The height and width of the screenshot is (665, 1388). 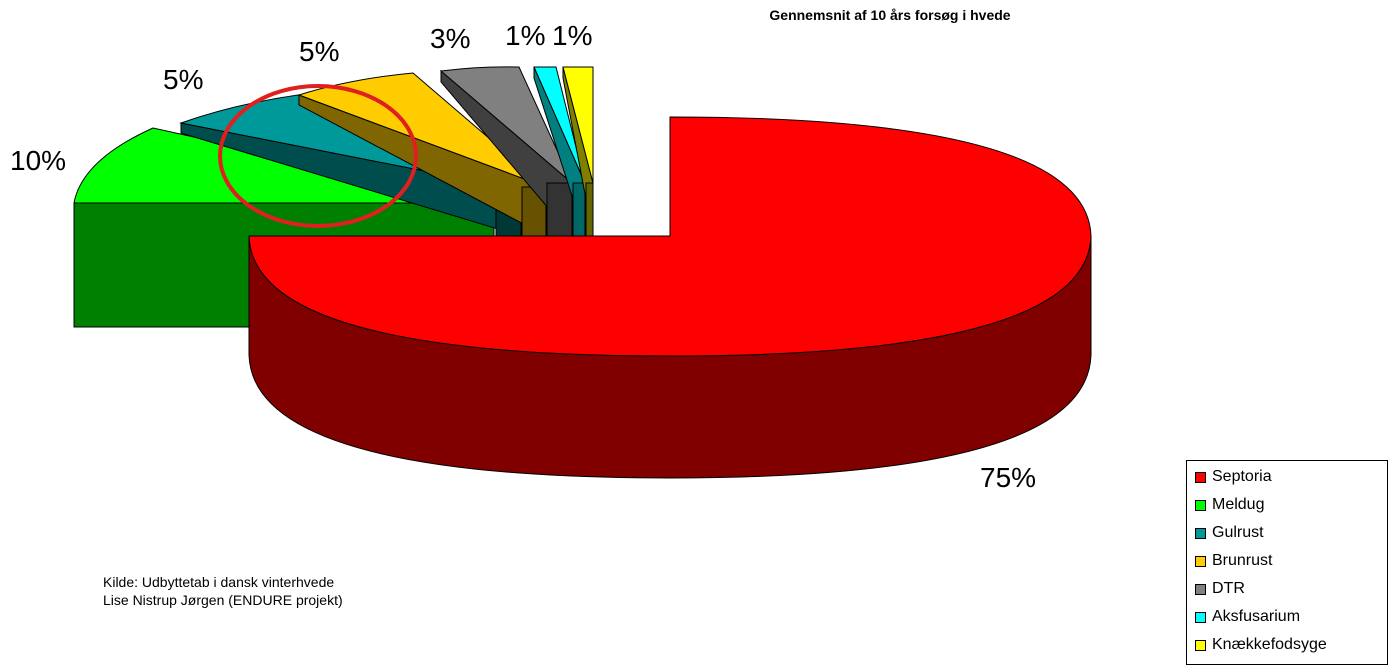 I want to click on label-septoria: 75%, so click(x=1008, y=477).